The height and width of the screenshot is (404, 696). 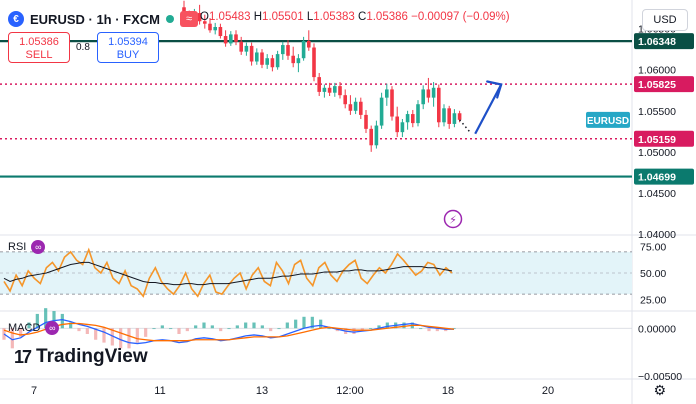 What do you see at coordinates (659, 390) in the screenshot?
I see `gear-icon: ⚙` at bounding box center [659, 390].